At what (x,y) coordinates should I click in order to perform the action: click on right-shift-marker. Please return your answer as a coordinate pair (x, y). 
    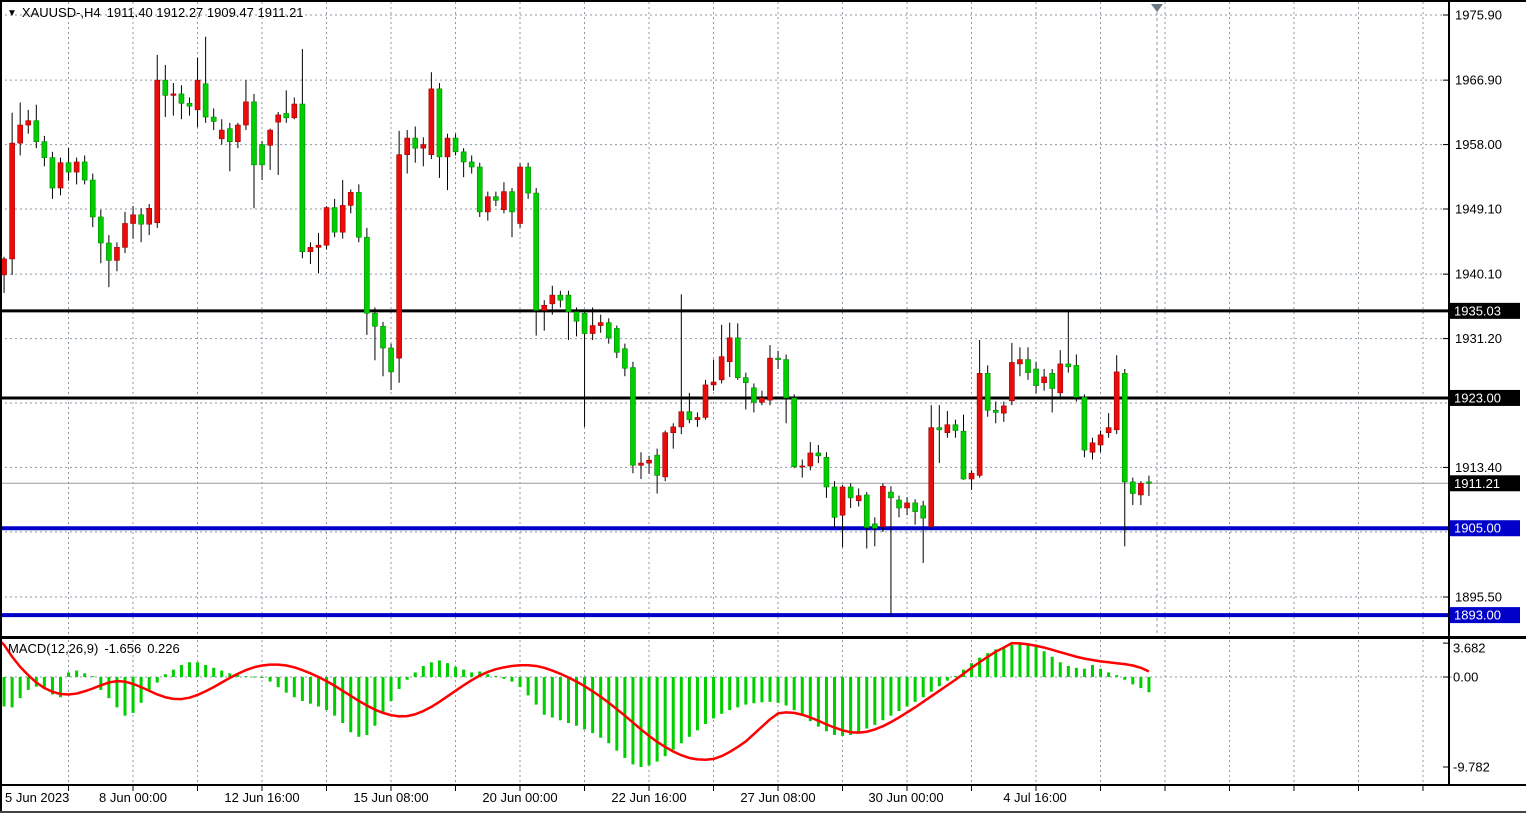
    Looking at the image, I should click on (1157, 320).